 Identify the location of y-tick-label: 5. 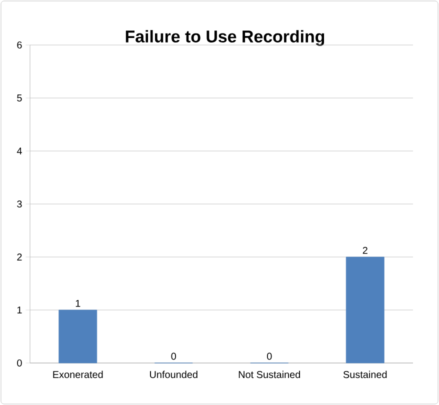
(19, 98).